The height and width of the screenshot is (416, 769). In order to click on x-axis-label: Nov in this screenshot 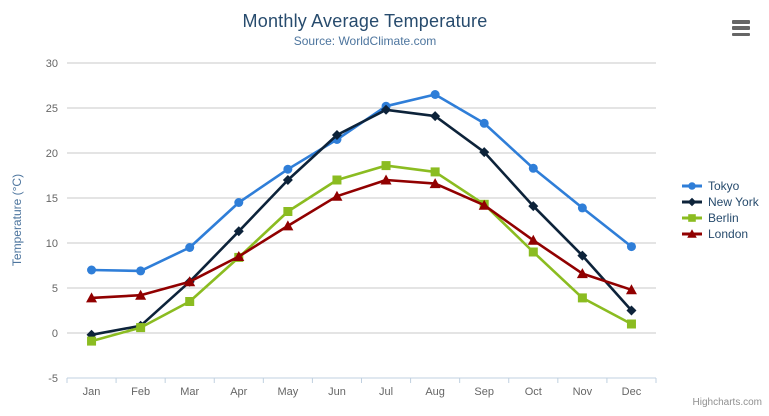, I will do `click(583, 392)`.